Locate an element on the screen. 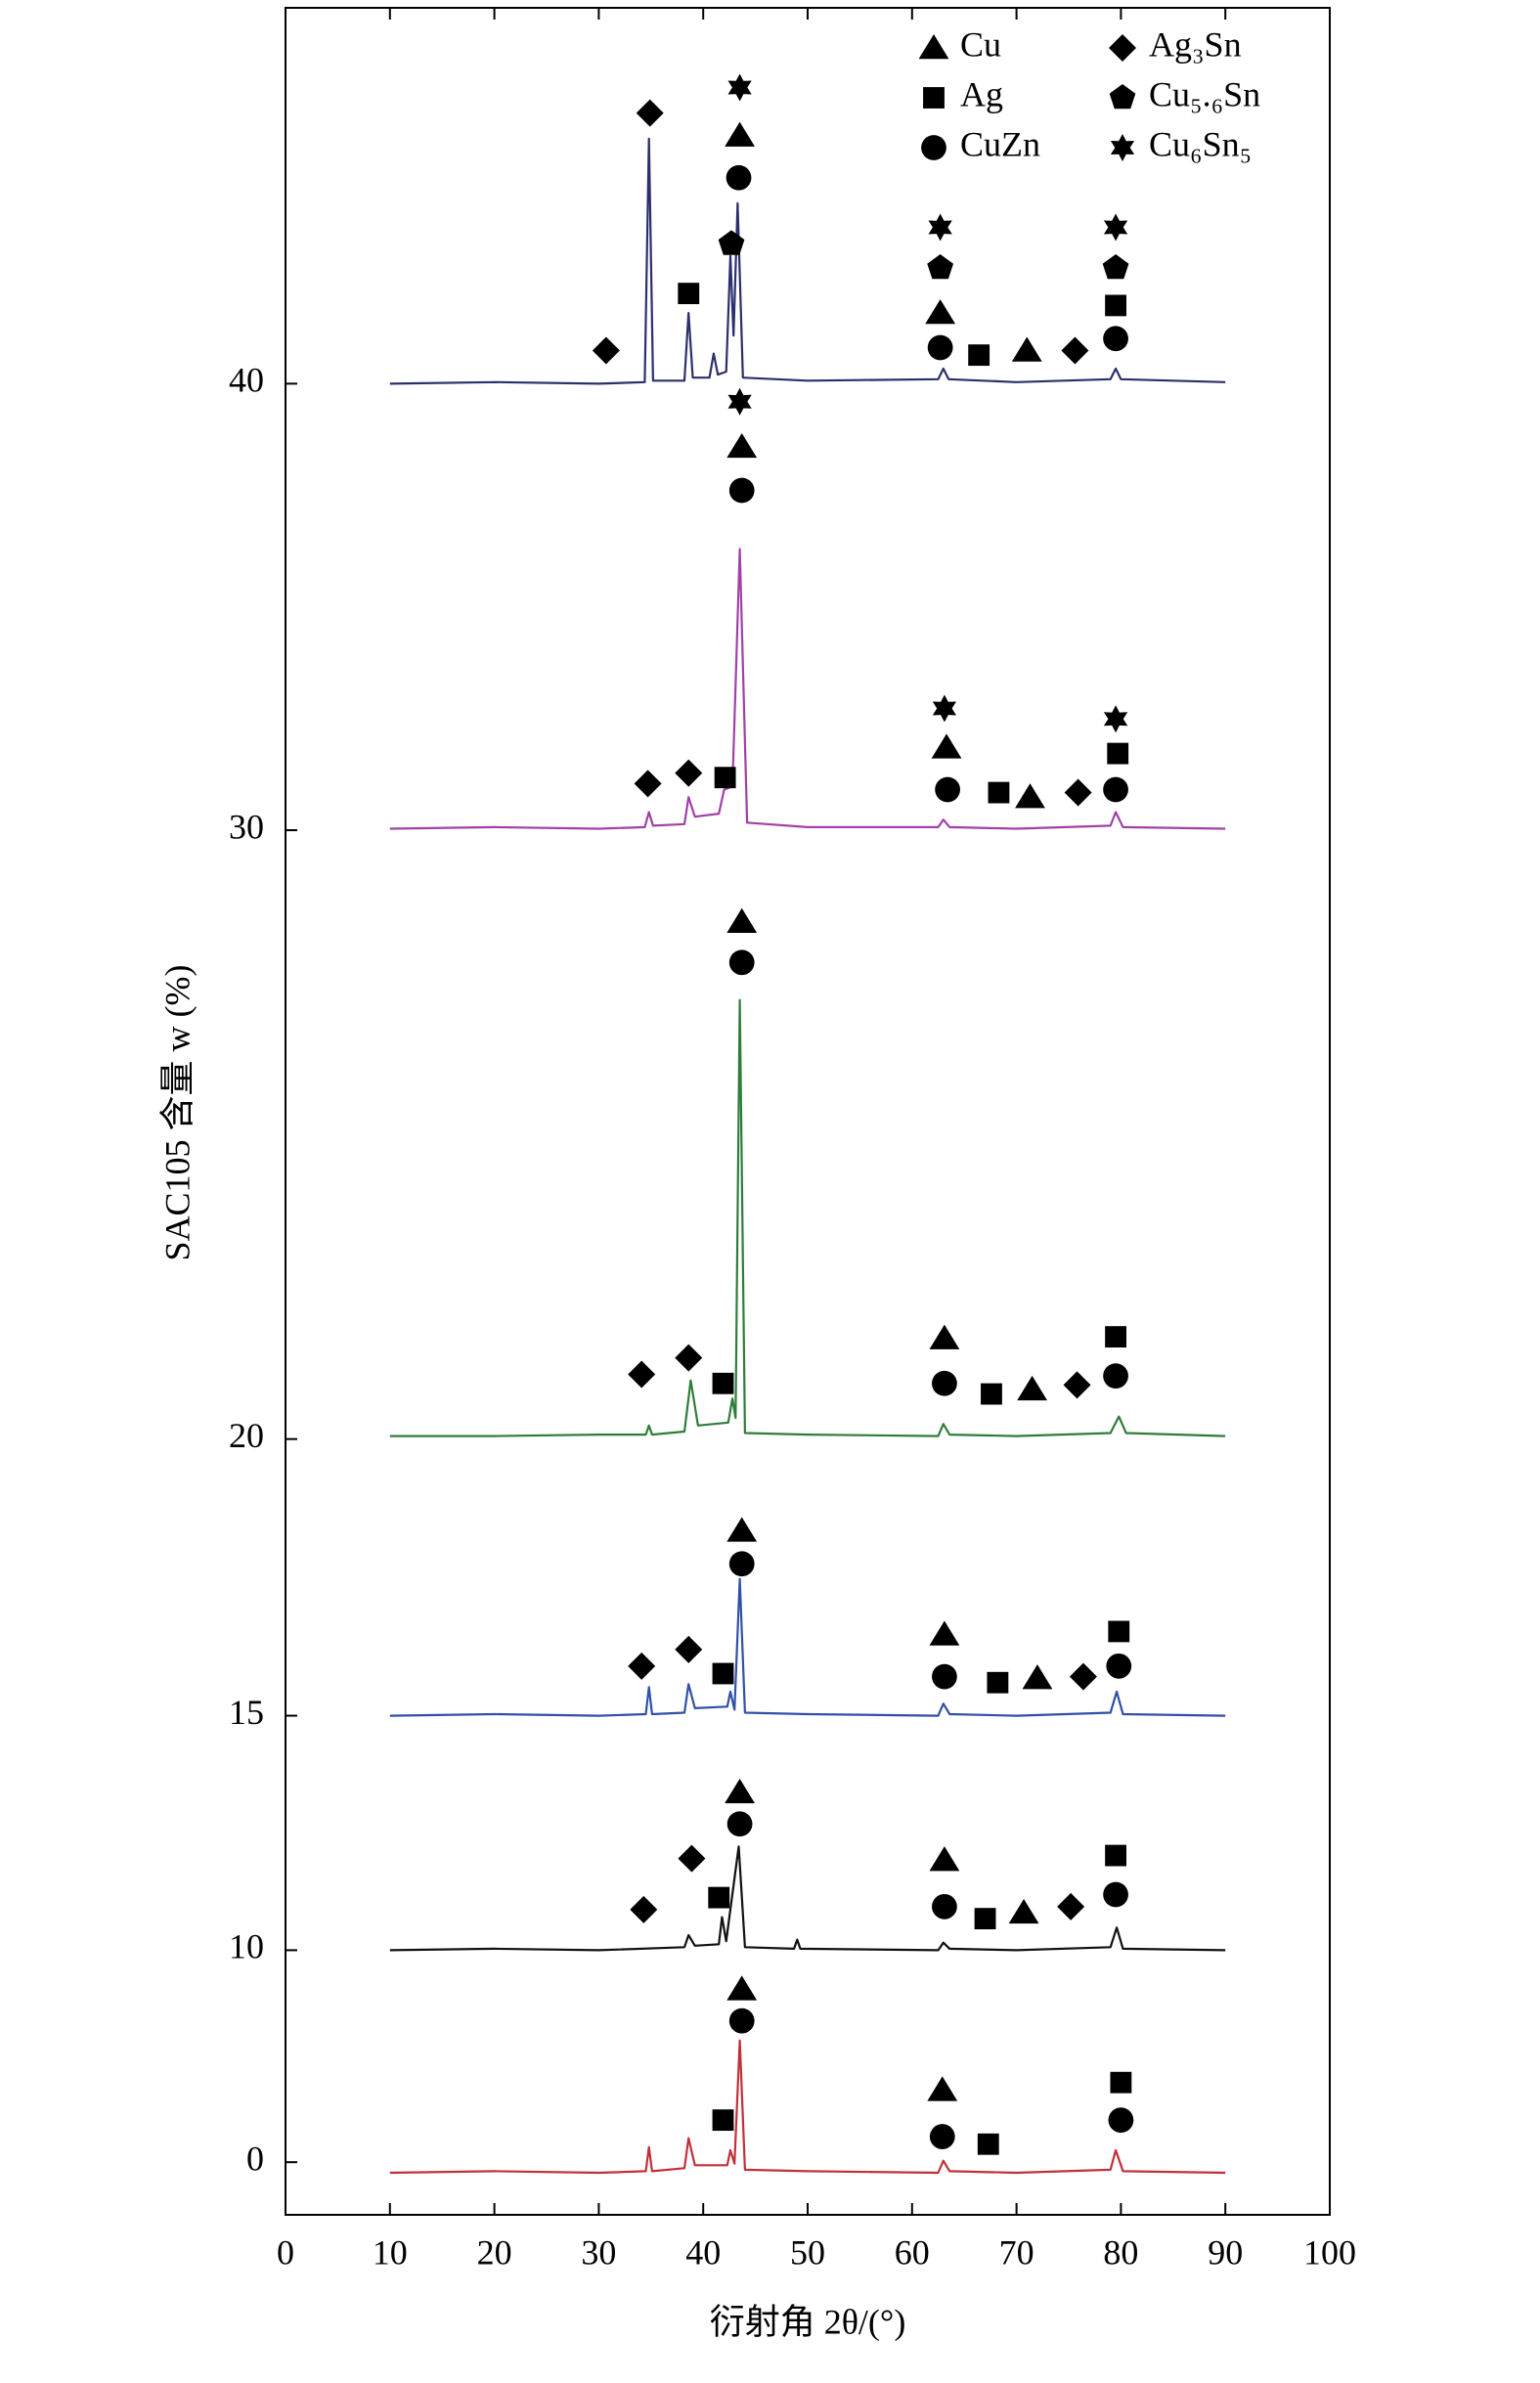 The width and height of the screenshot is (1540, 2383). x-tick-label: 60 is located at coordinates (912, 2252).